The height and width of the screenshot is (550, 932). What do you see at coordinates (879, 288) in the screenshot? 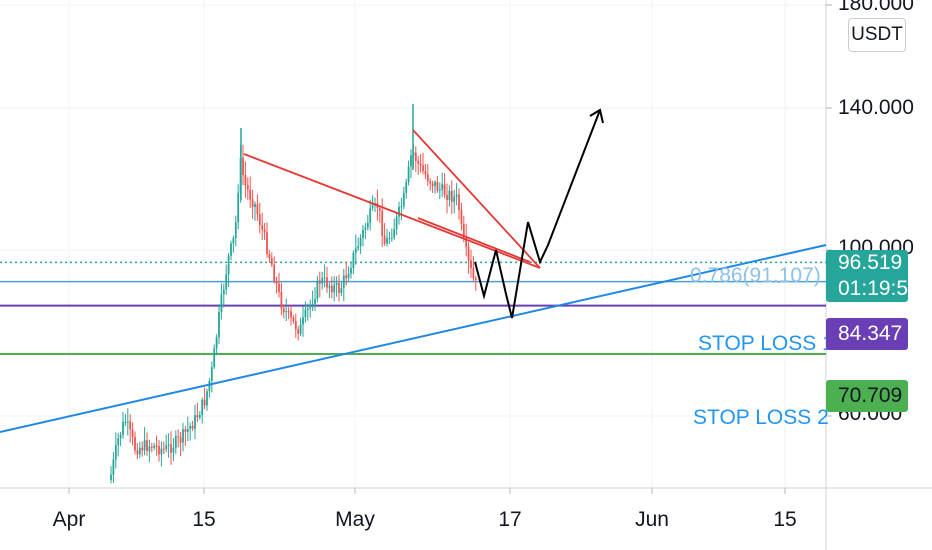
I see `countdown-value: 01:19:53` at bounding box center [879, 288].